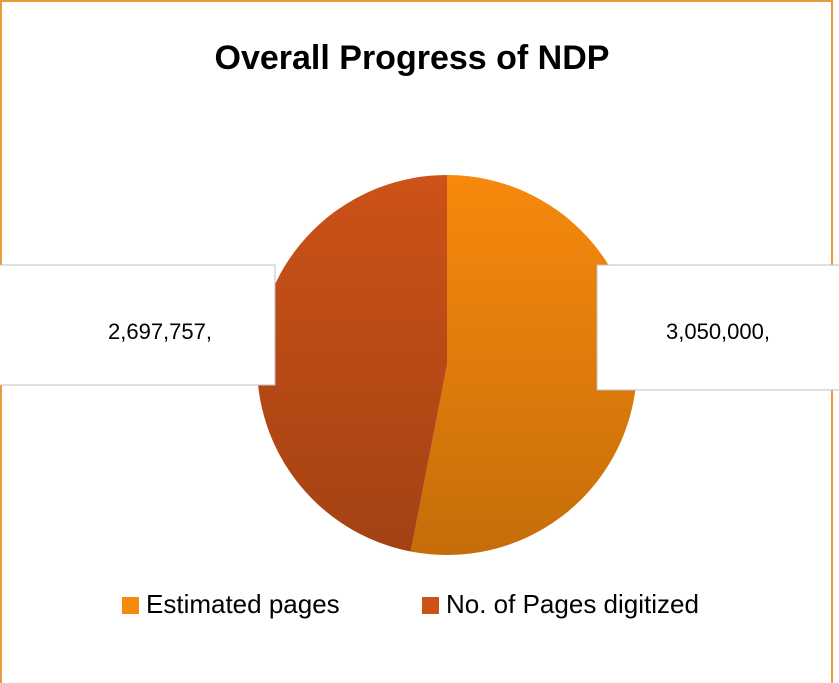  What do you see at coordinates (410, 604) in the screenshot?
I see `legend: Estimated pages No. of Pages digitized` at bounding box center [410, 604].